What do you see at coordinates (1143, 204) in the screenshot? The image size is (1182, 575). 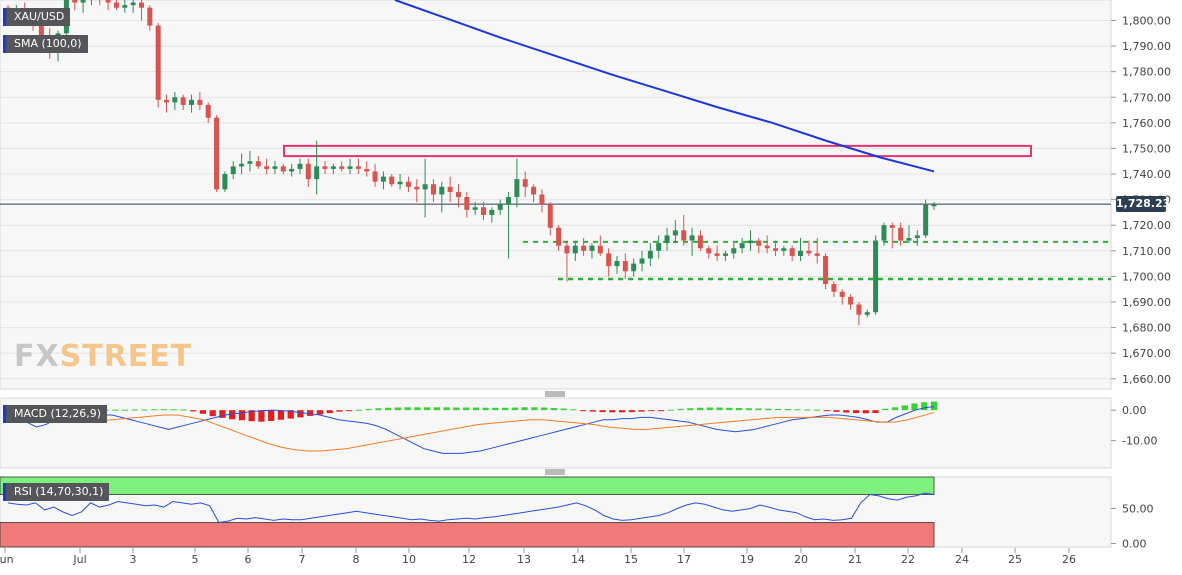 I see `last-price-label: 1,728.23` at bounding box center [1143, 204].